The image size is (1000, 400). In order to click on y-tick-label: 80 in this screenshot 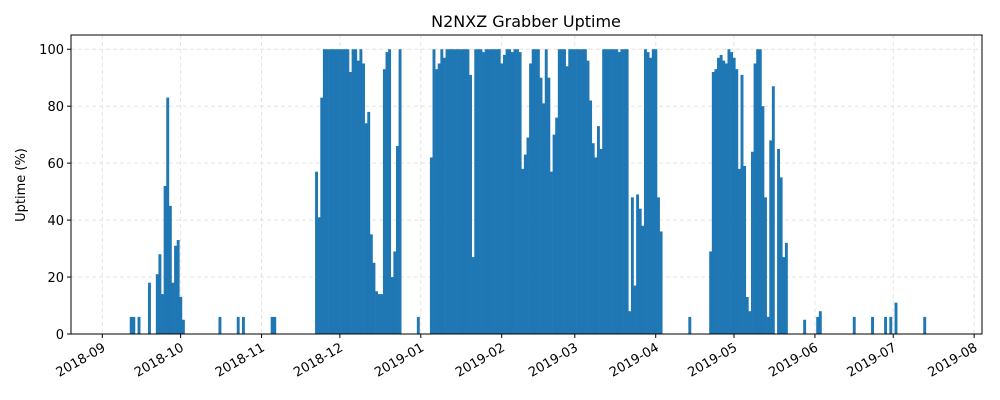, I will do `click(55, 107)`.